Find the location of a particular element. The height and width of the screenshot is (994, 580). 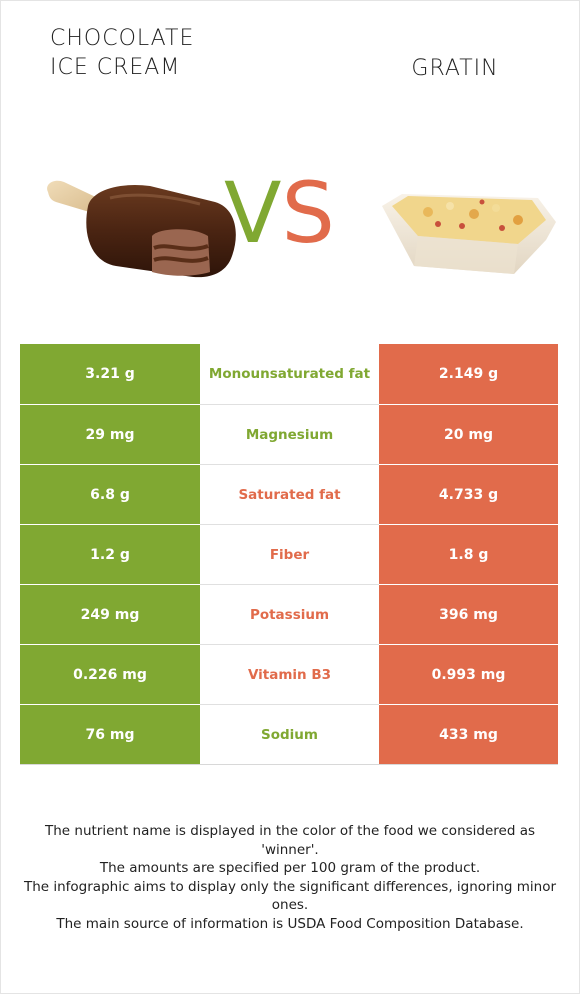

left-value: 6.8 g is located at coordinates (110, 494).